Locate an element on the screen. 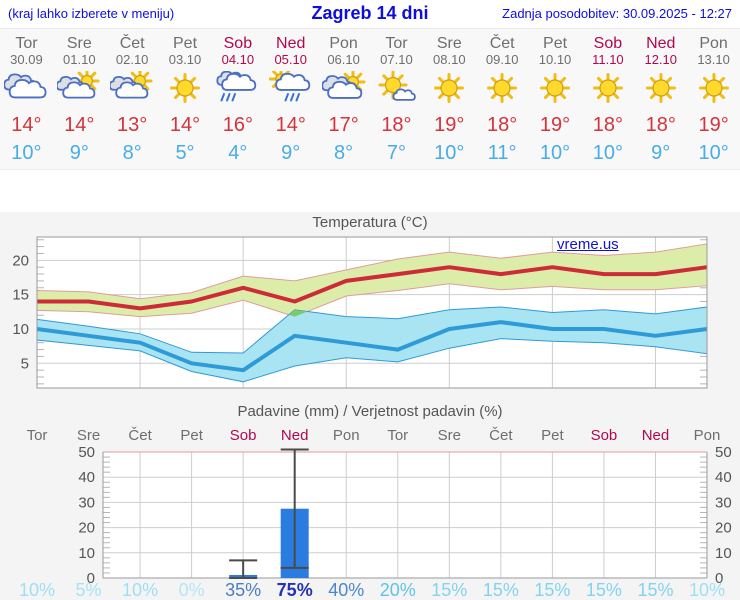  day-column: Sre 01.10 14° 9° is located at coordinates (79, 99).